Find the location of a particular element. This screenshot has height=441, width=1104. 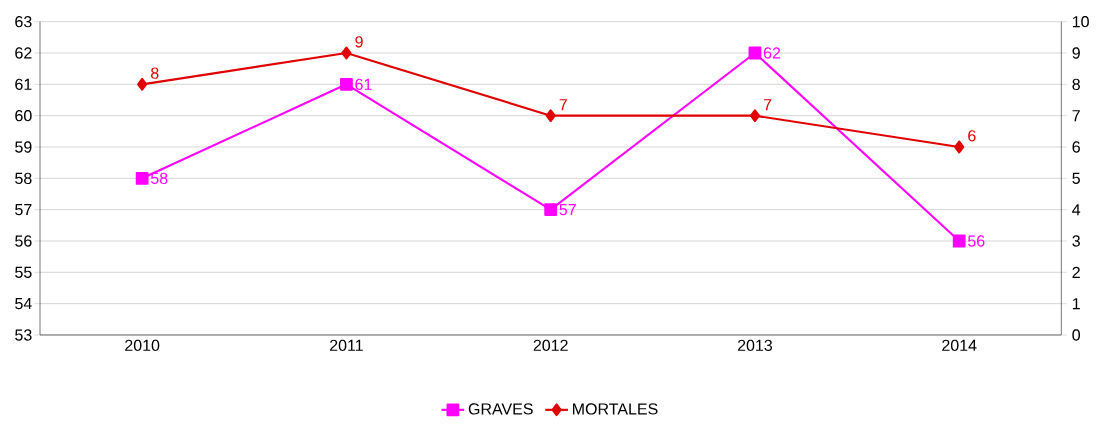

data-label: 58 is located at coordinates (159, 178).